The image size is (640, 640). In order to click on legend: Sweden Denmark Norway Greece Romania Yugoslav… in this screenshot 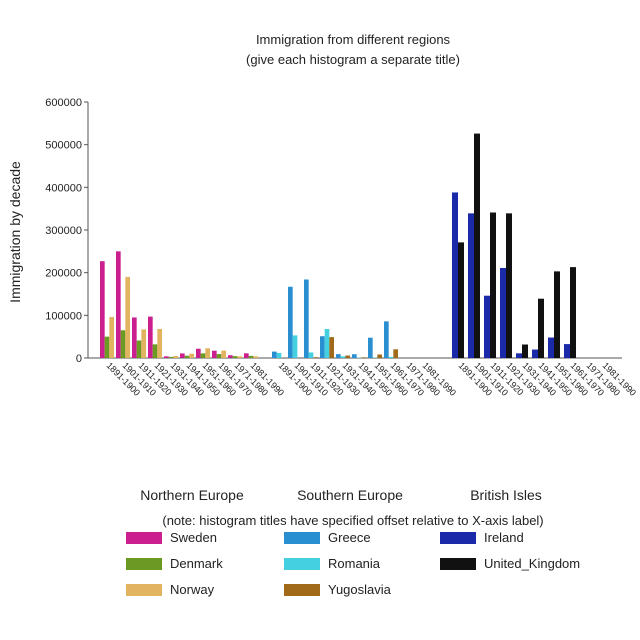, I will do `click(353, 563)`.